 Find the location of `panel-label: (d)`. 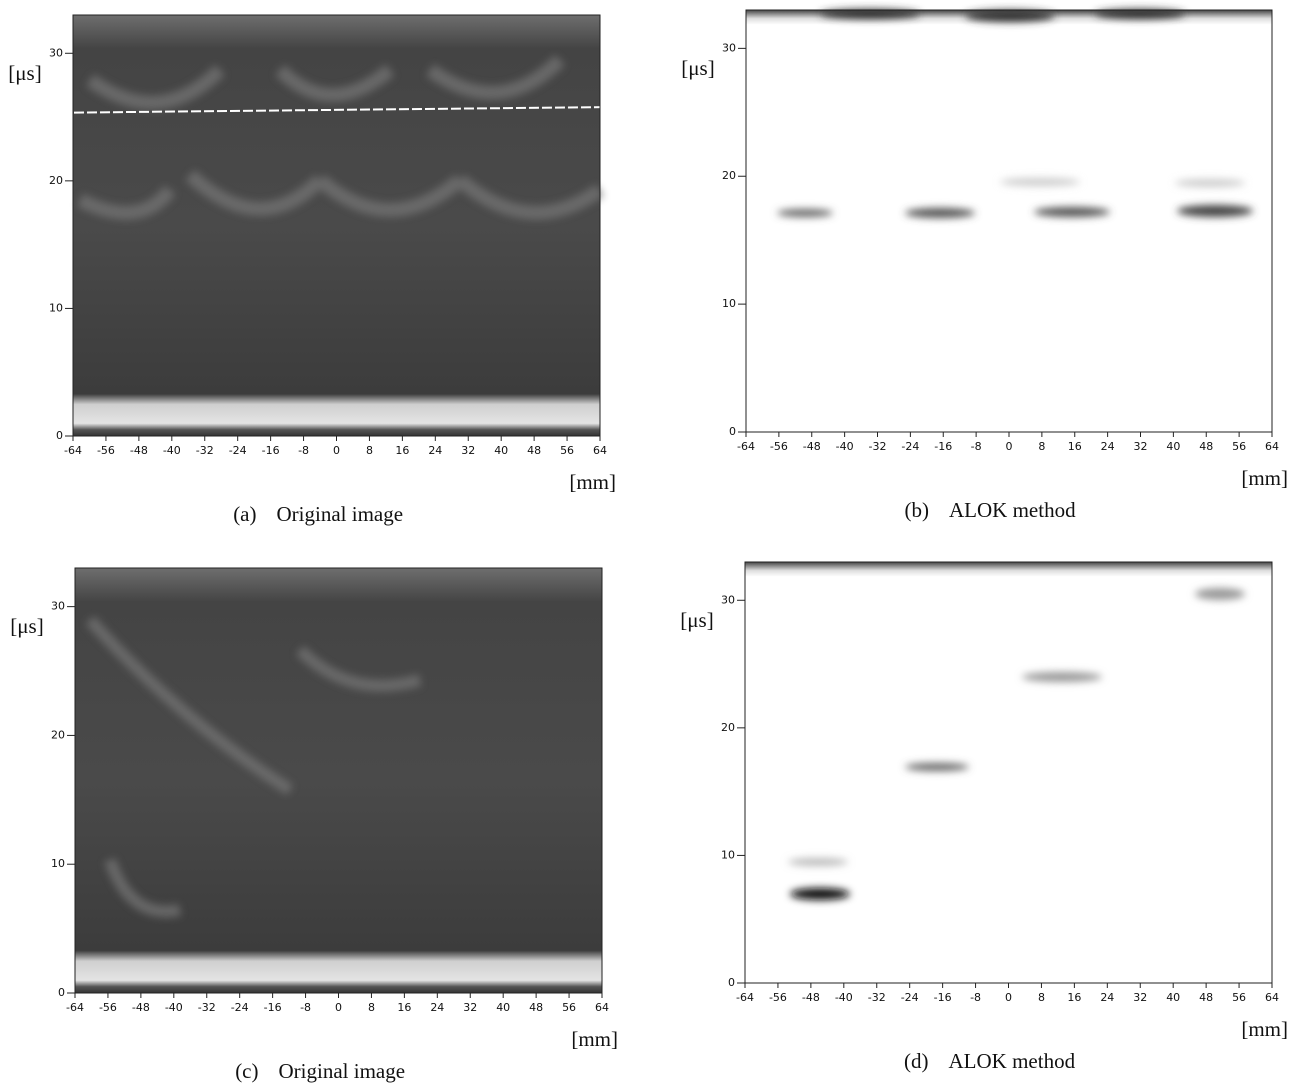

panel-label: (d) is located at coordinates (916, 1061).